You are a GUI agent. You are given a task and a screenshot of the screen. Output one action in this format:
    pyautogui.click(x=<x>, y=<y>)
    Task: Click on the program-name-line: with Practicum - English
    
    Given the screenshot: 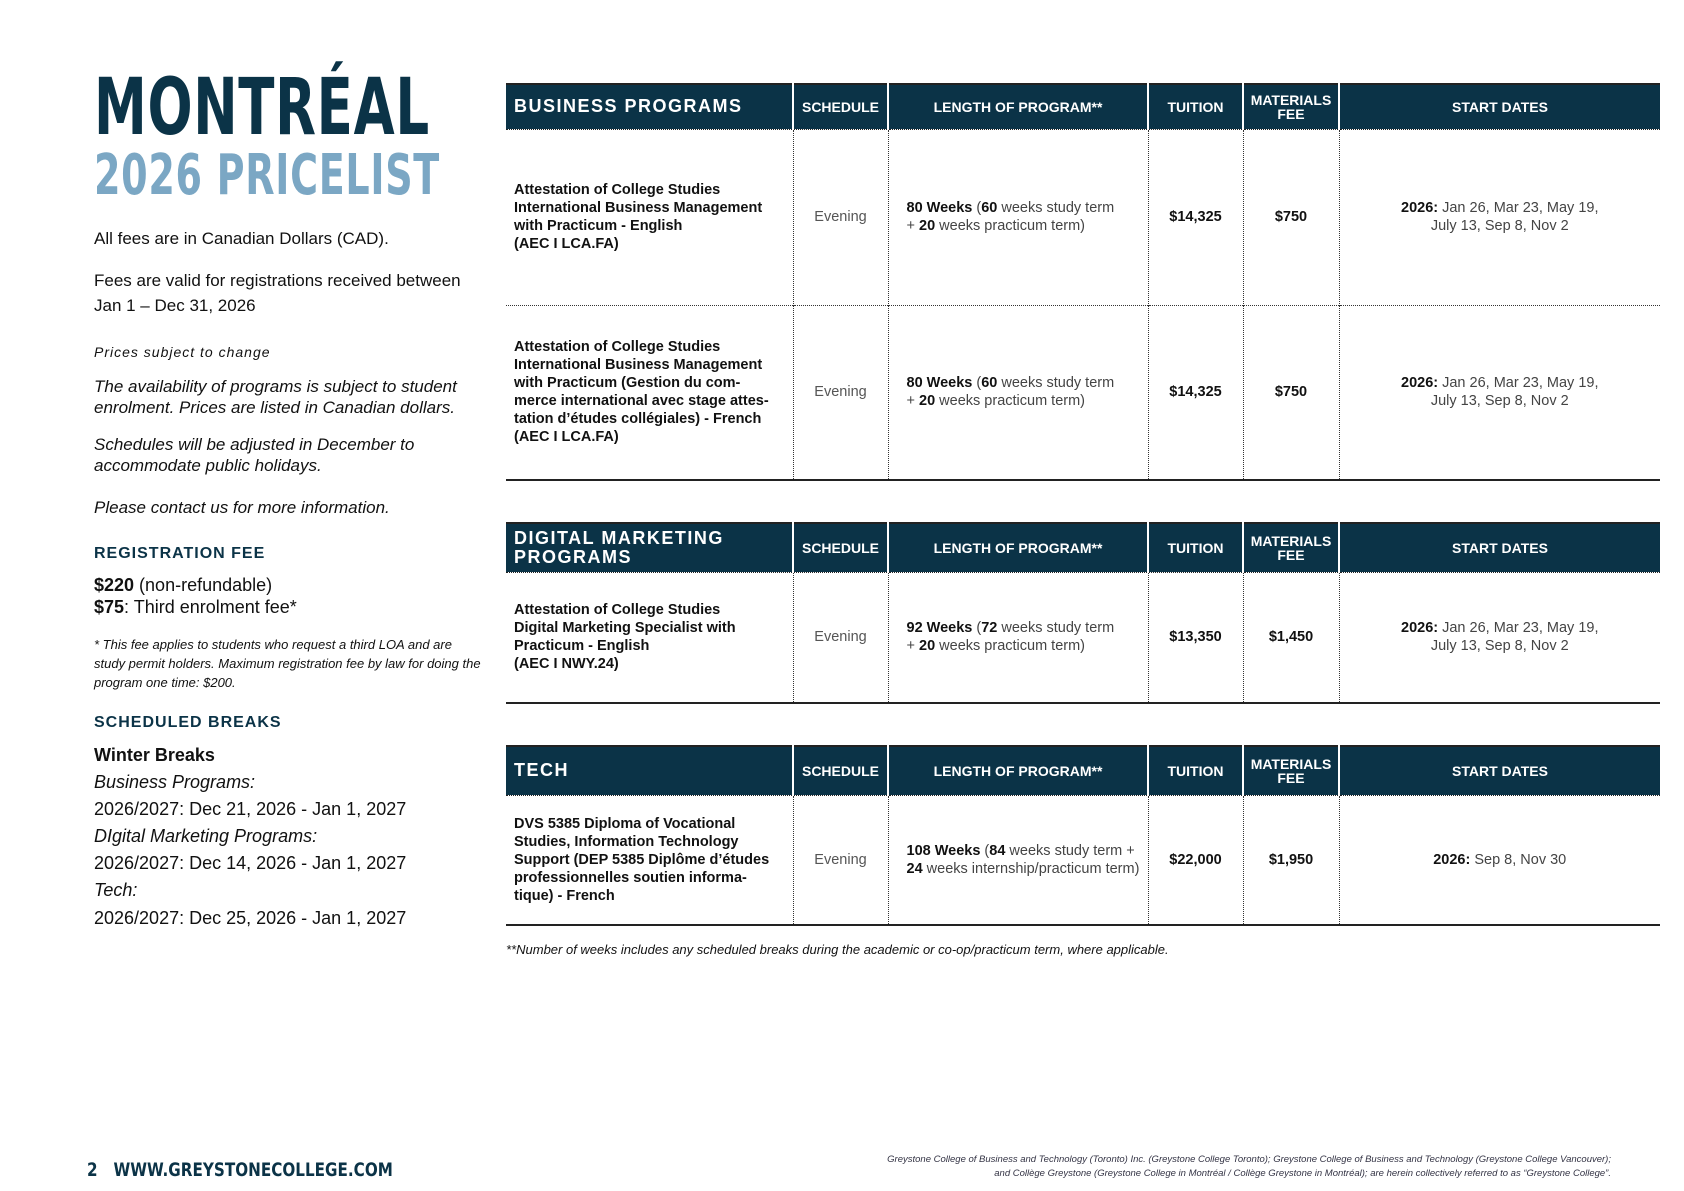 What is the action you would take?
    pyautogui.click(x=598, y=226)
    